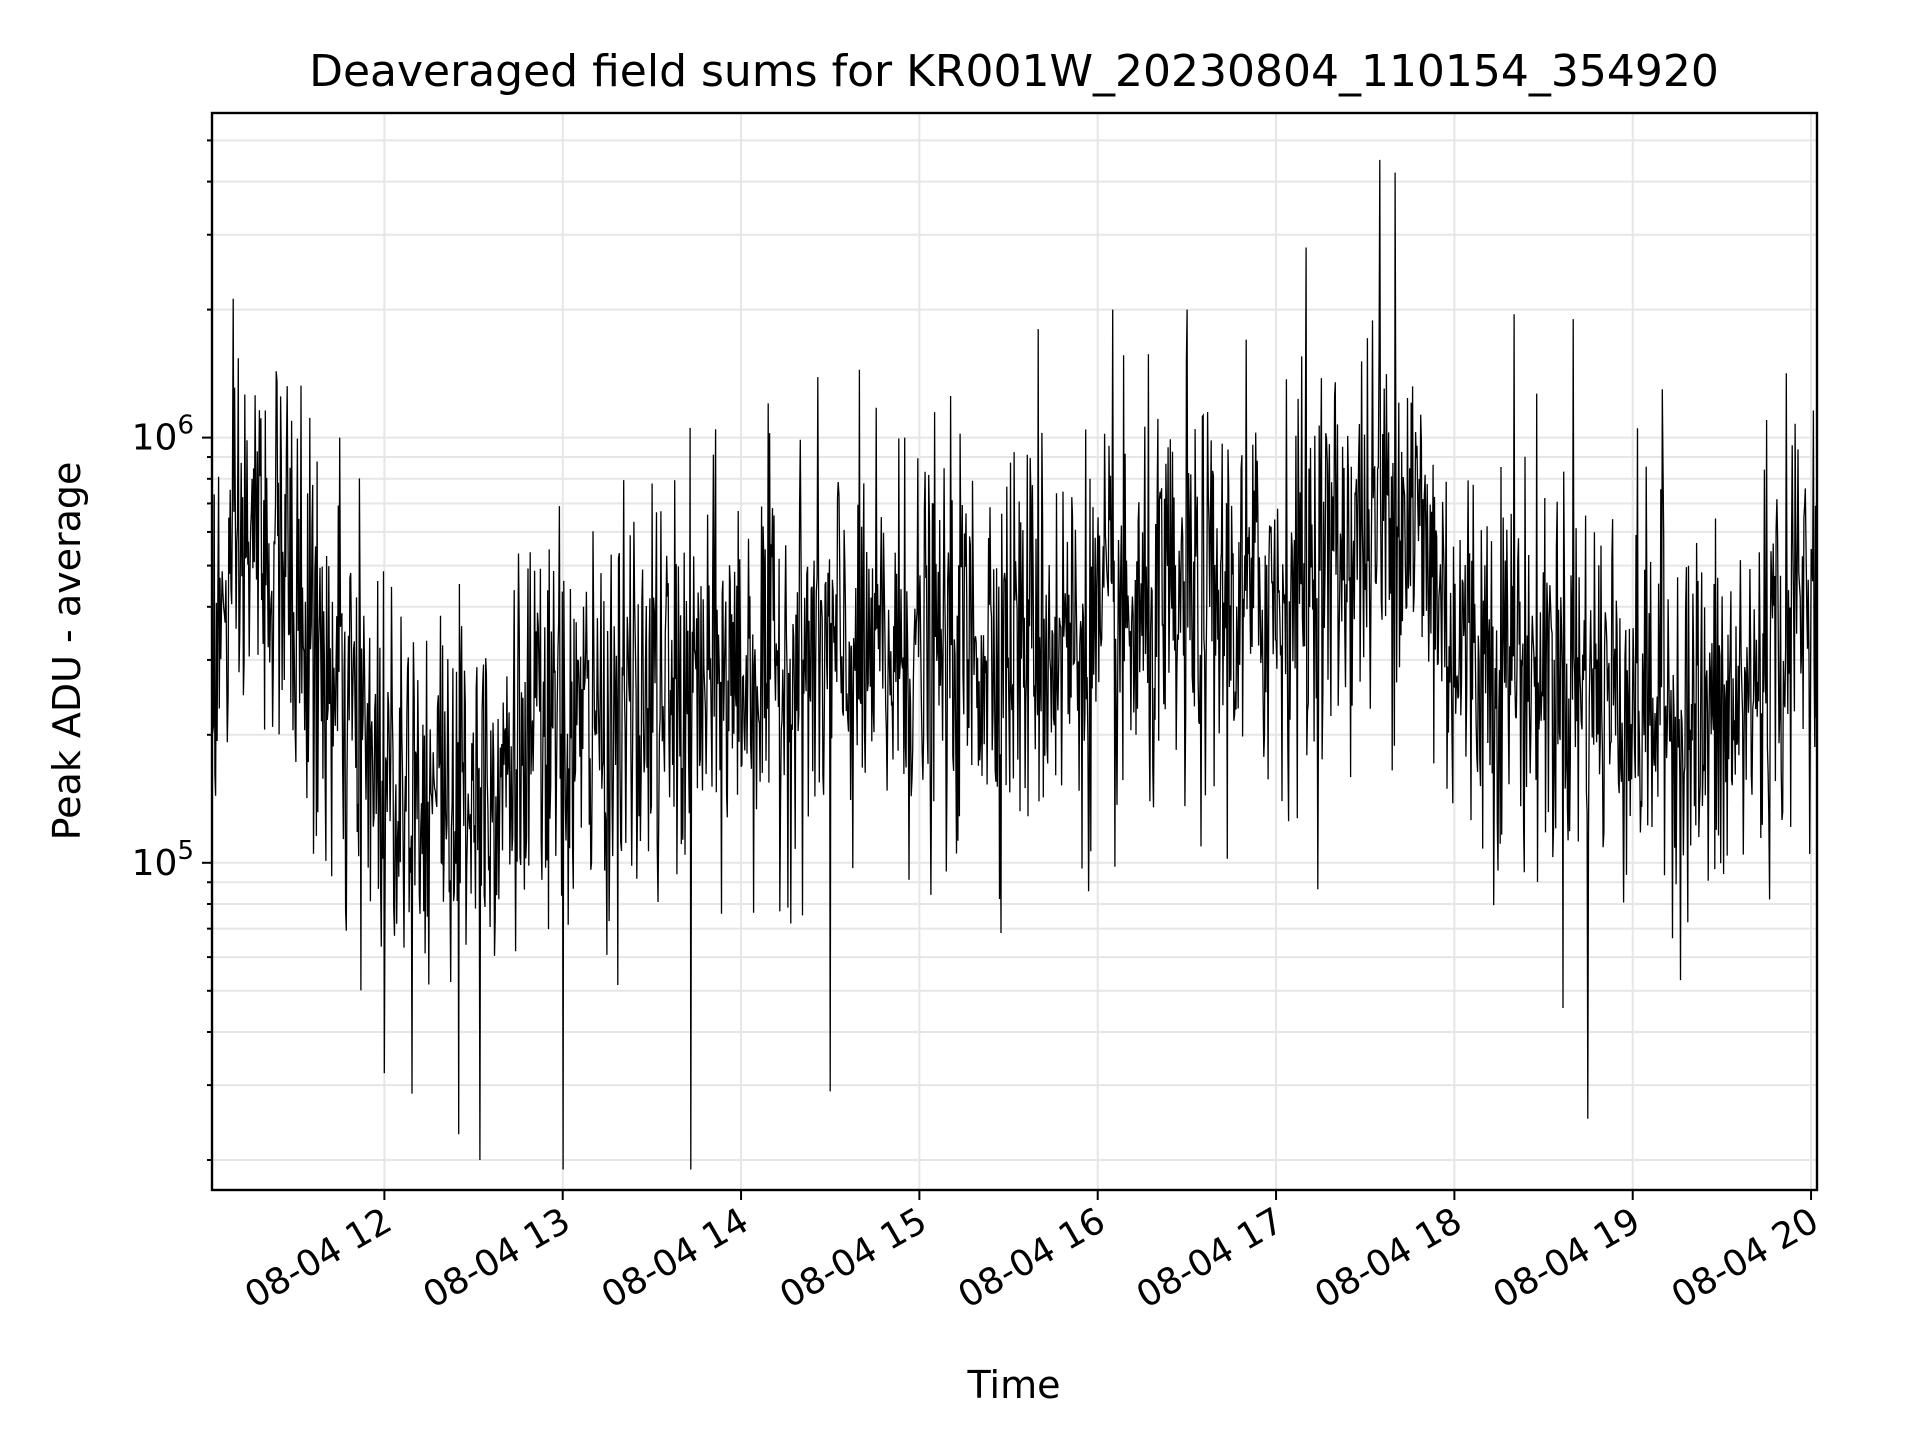 This screenshot has width=1920, height=1440. Describe the element at coordinates (172, 650) in the screenshot. I see `y-axis: 10⁵ 10⁶` at that location.